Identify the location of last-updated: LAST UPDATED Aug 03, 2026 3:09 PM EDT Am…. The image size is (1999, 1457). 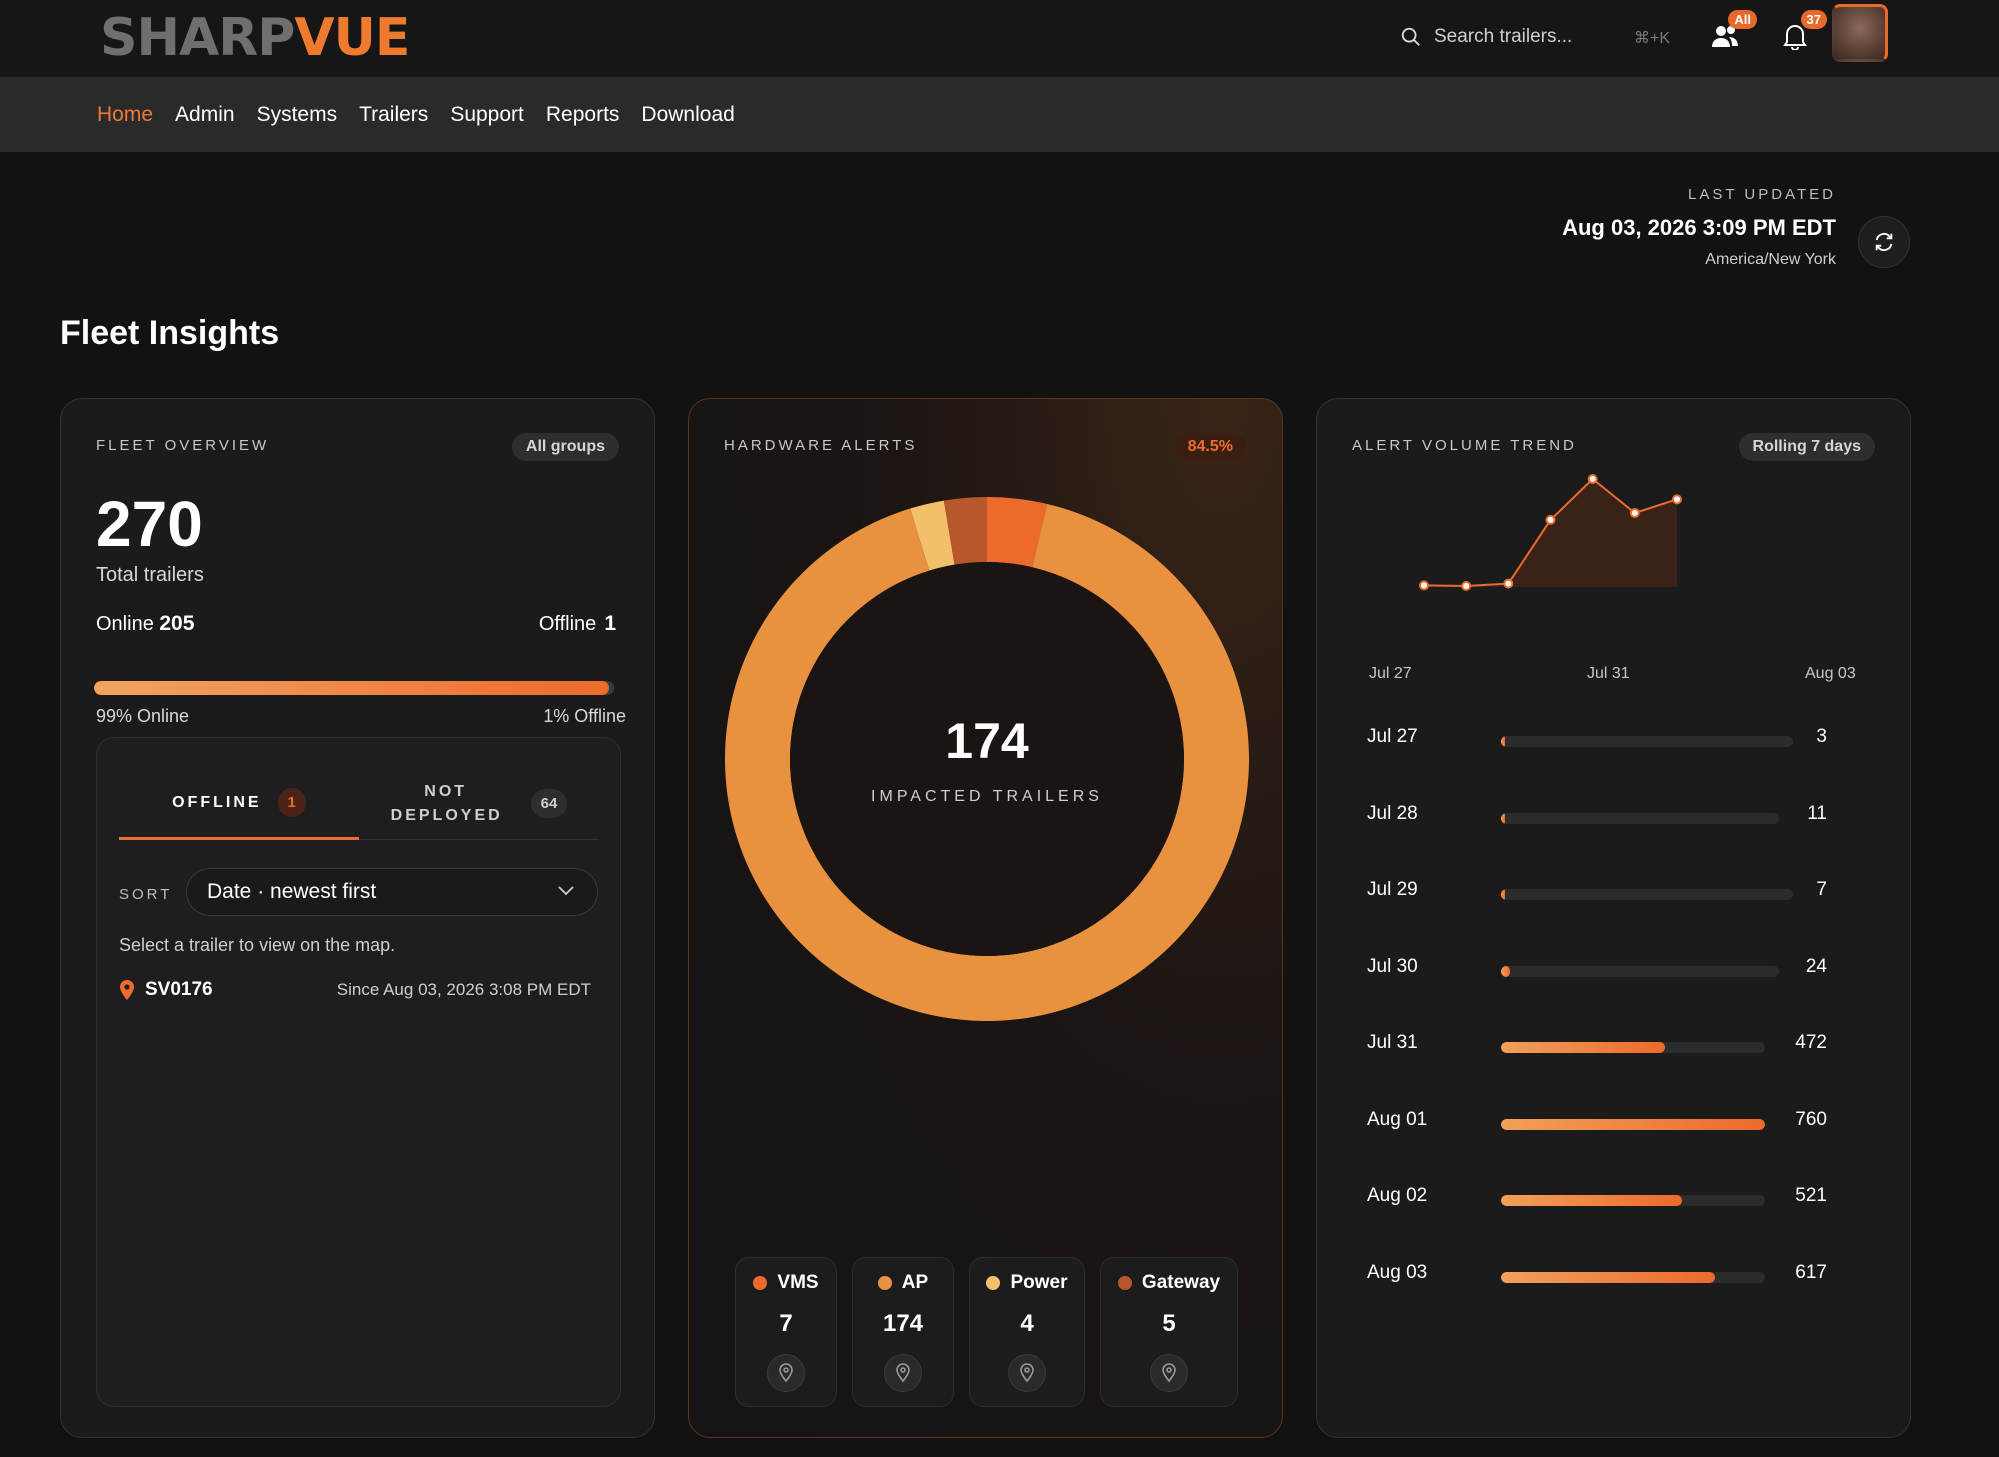
(1699, 227).